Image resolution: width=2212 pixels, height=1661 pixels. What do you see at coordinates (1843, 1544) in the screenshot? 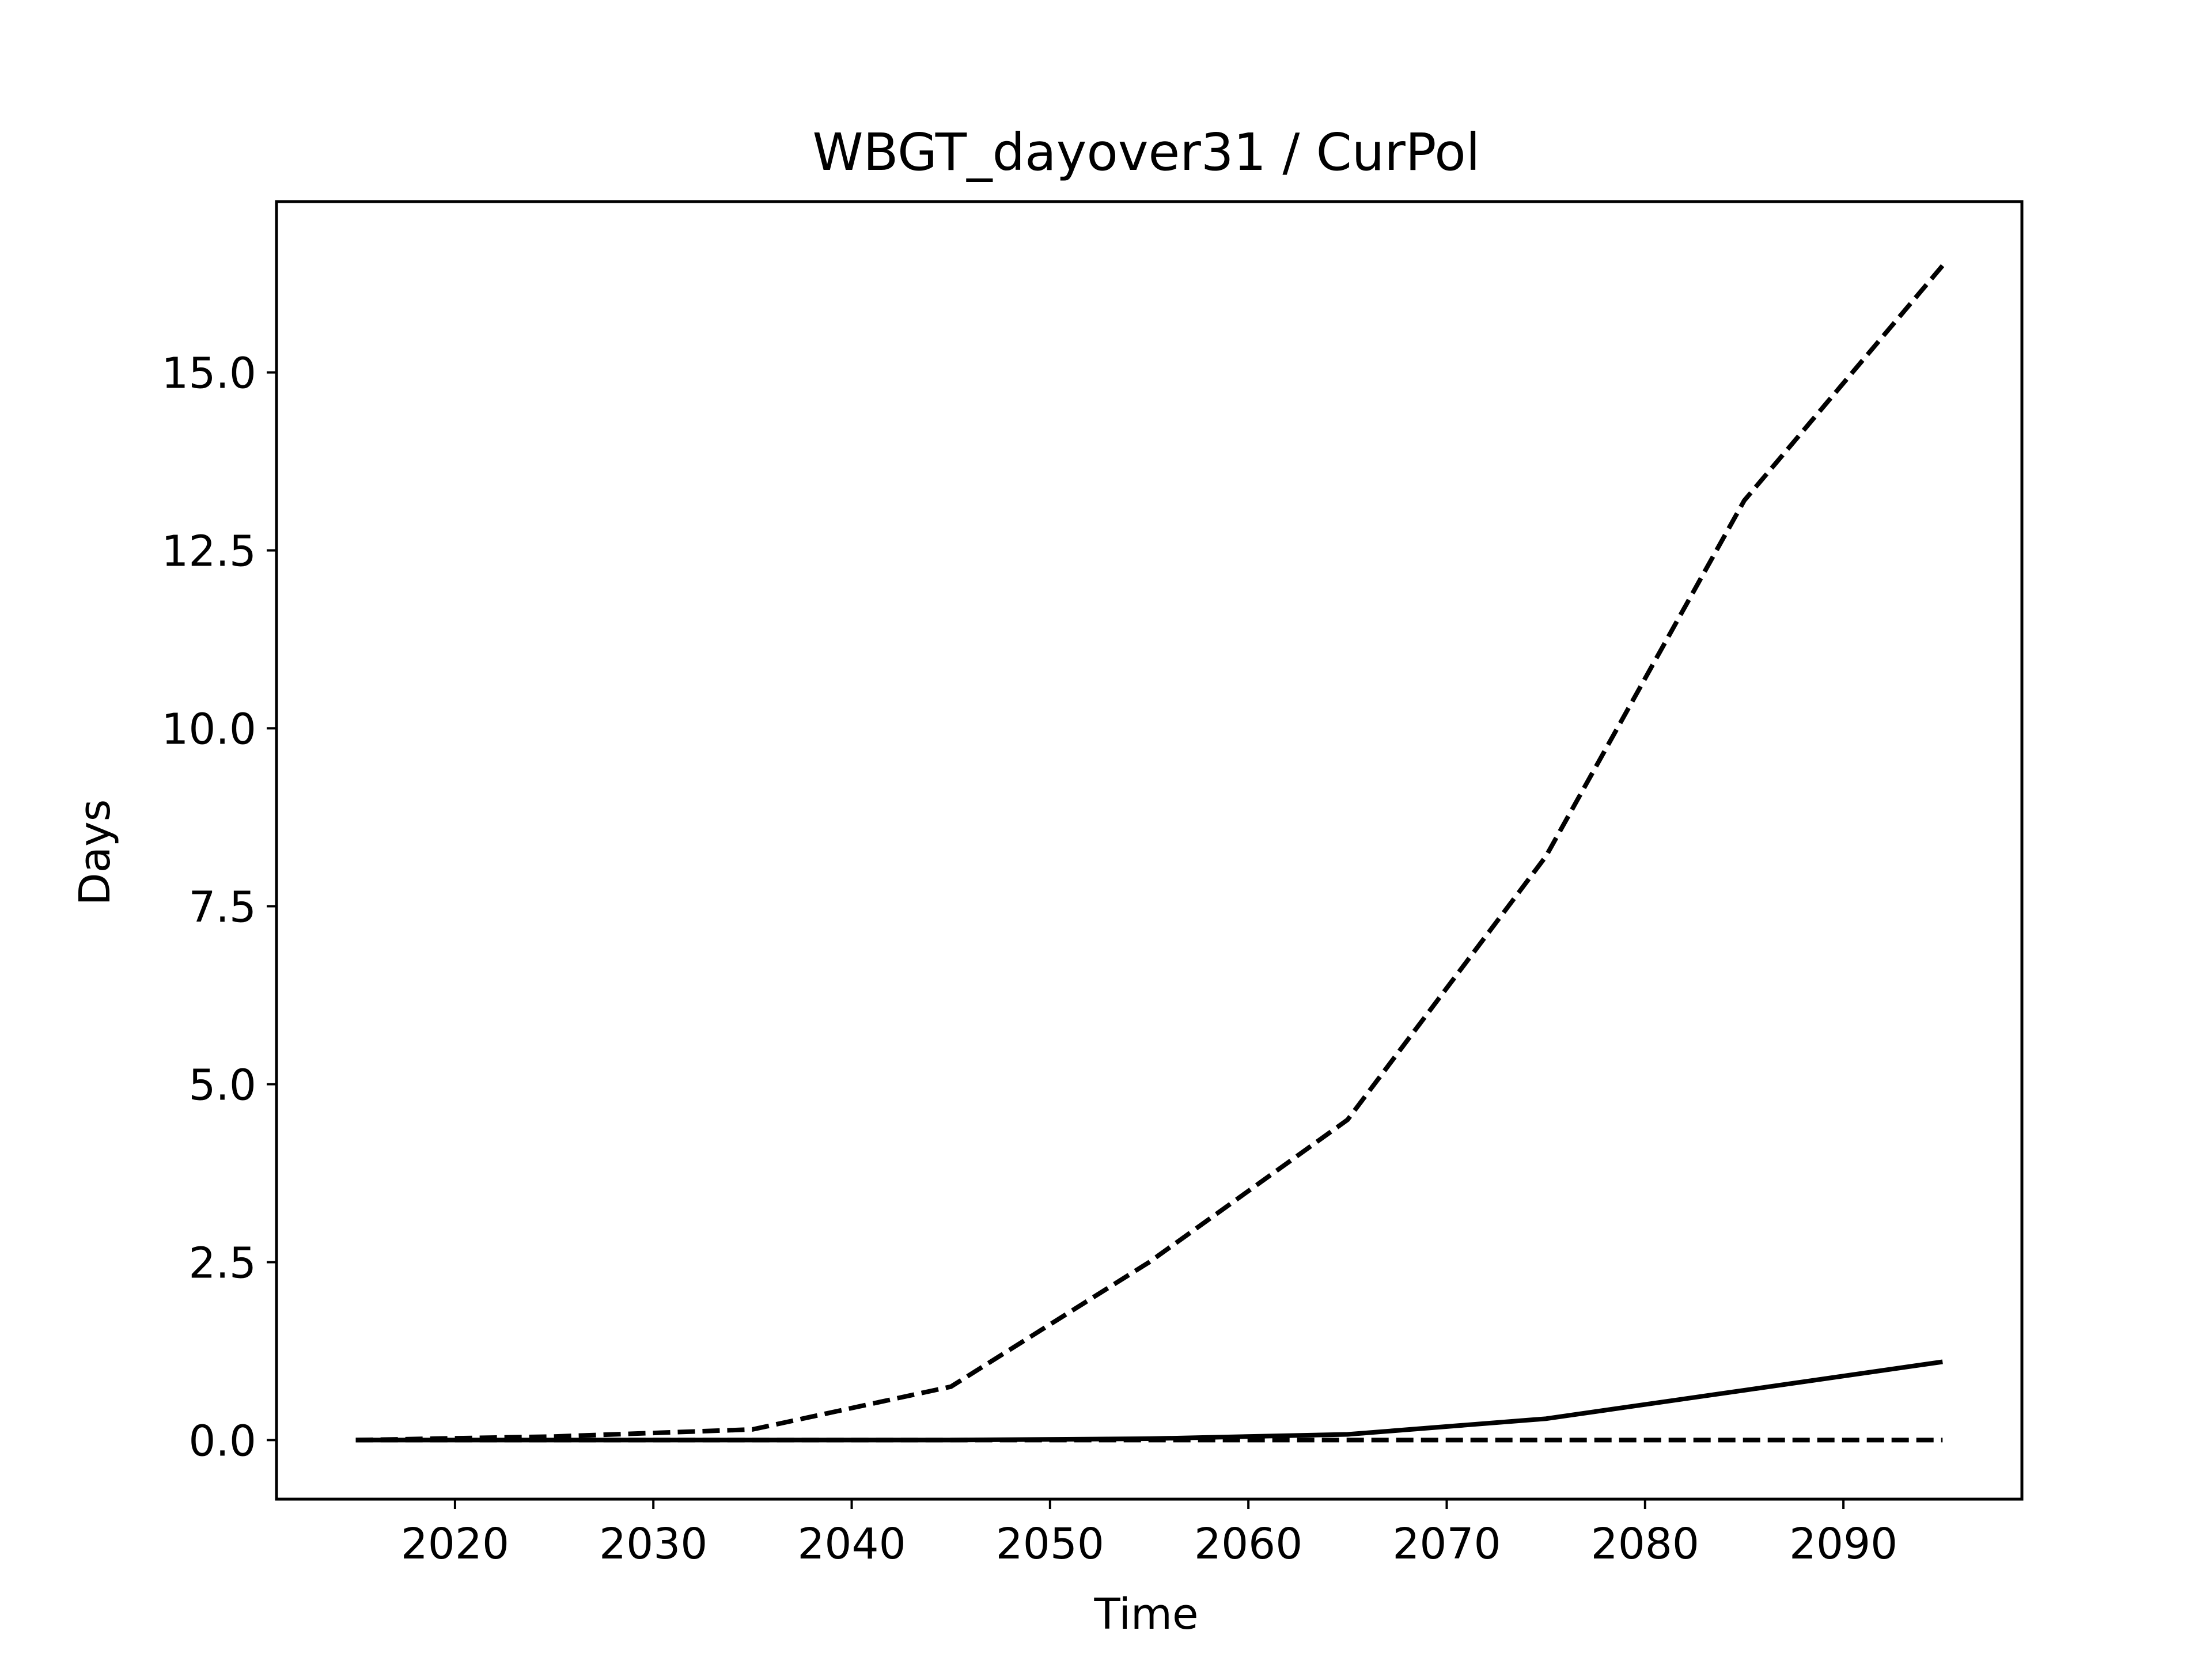
I see `x-tick-label: 2090` at bounding box center [1843, 1544].